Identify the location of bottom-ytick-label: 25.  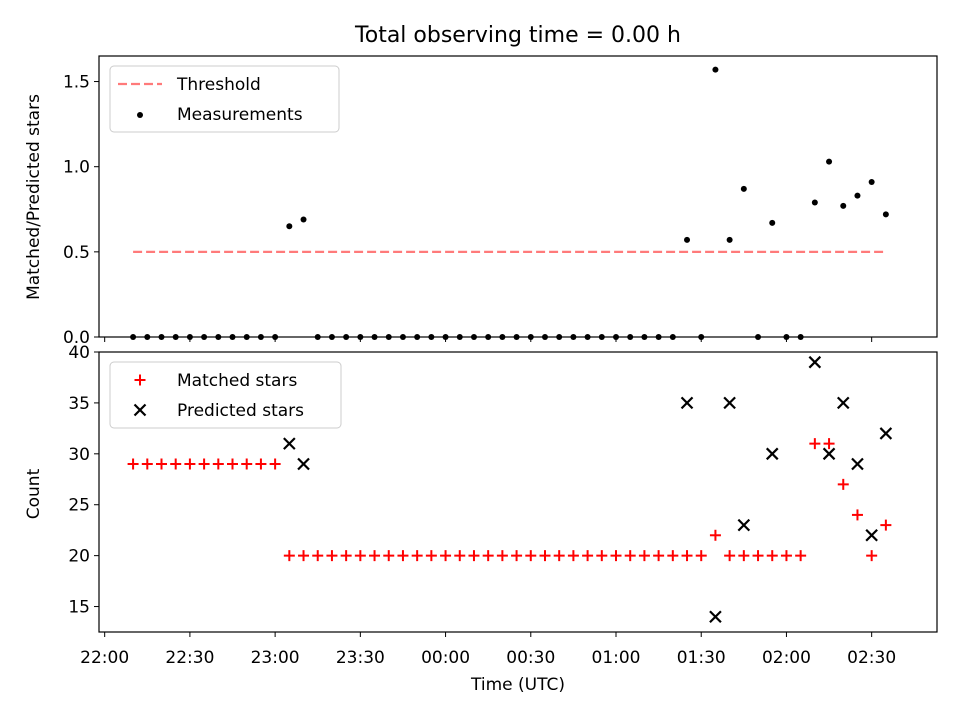
(79, 506).